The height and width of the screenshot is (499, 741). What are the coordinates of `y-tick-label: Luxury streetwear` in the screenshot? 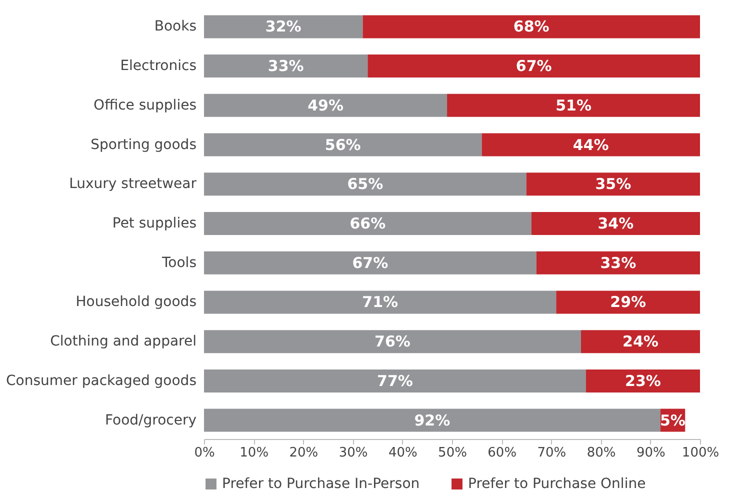 It's located at (133, 184).